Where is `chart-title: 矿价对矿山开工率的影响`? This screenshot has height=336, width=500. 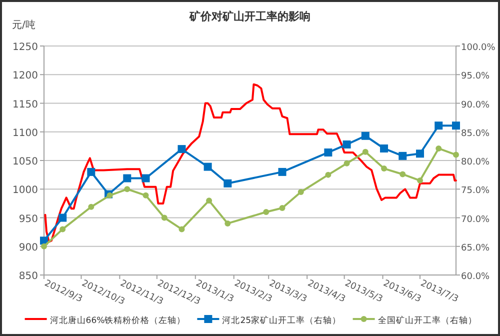 chart-title: 矿价对矿山开工率的影响 is located at coordinates (249, 16).